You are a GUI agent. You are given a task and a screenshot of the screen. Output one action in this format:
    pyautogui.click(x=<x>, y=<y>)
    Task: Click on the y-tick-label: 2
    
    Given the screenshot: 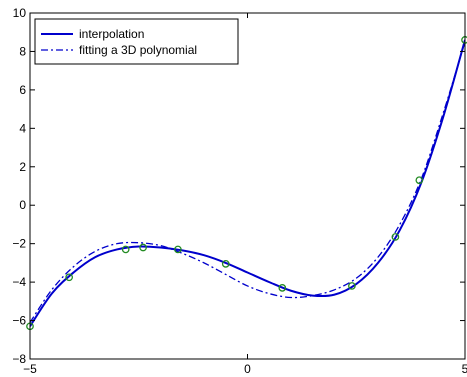 What is the action you would take?
    pyautogui.click(x=22, y=167)
    